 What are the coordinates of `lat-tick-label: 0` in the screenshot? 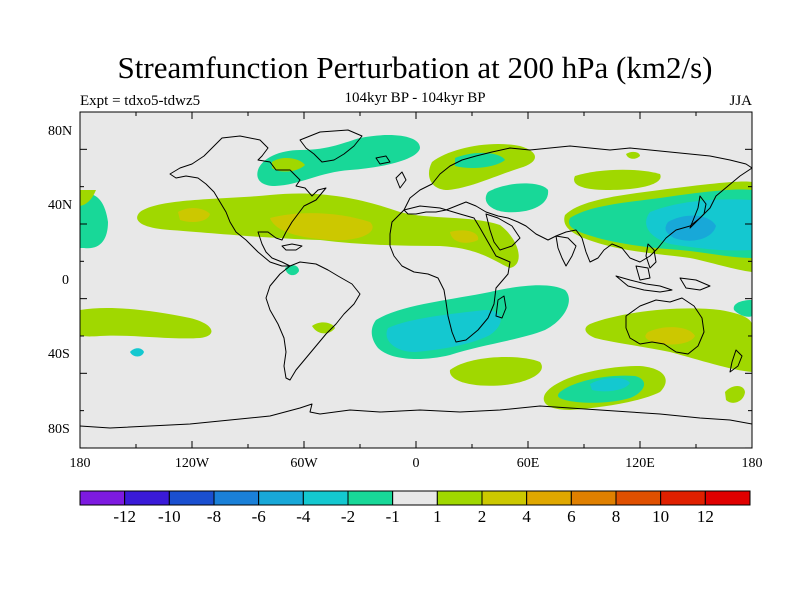 It's located at (65, 280).